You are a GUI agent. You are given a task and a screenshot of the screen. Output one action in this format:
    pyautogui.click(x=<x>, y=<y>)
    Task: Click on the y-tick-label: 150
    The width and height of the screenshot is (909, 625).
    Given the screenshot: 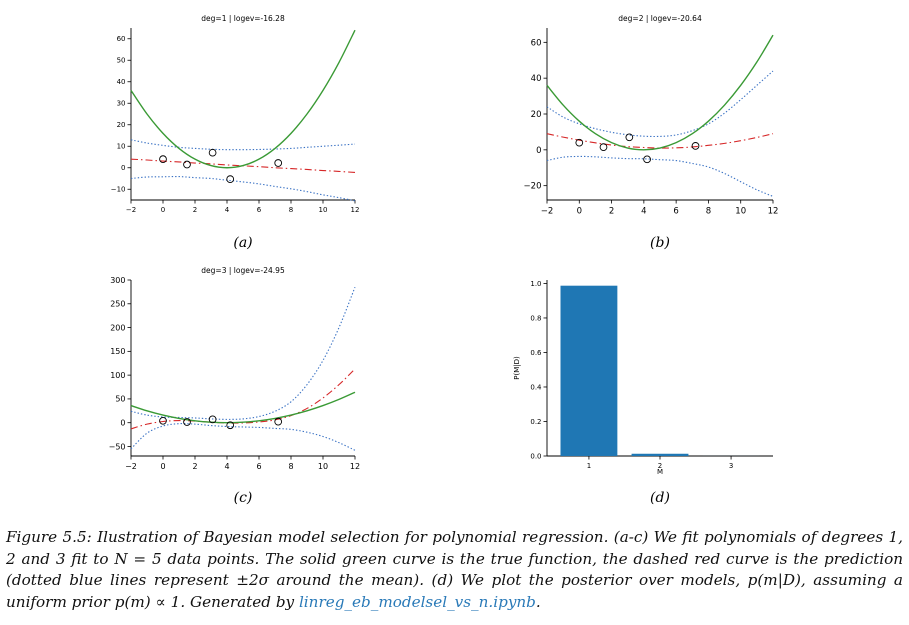 What is the action you would take?
    pyautogui.click(x=117, y=351)
    